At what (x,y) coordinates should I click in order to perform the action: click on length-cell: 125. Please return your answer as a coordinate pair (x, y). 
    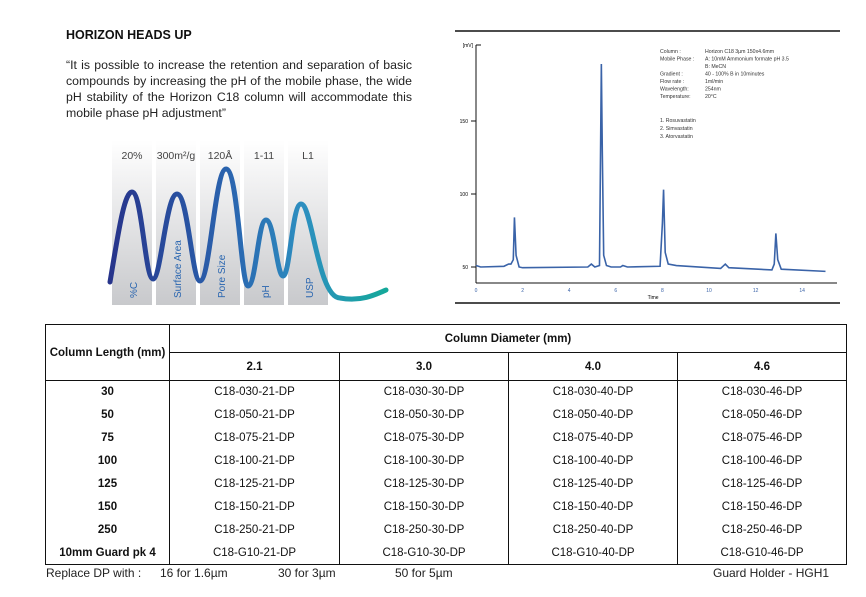
    Looking at the image, I should click on (107, 484).